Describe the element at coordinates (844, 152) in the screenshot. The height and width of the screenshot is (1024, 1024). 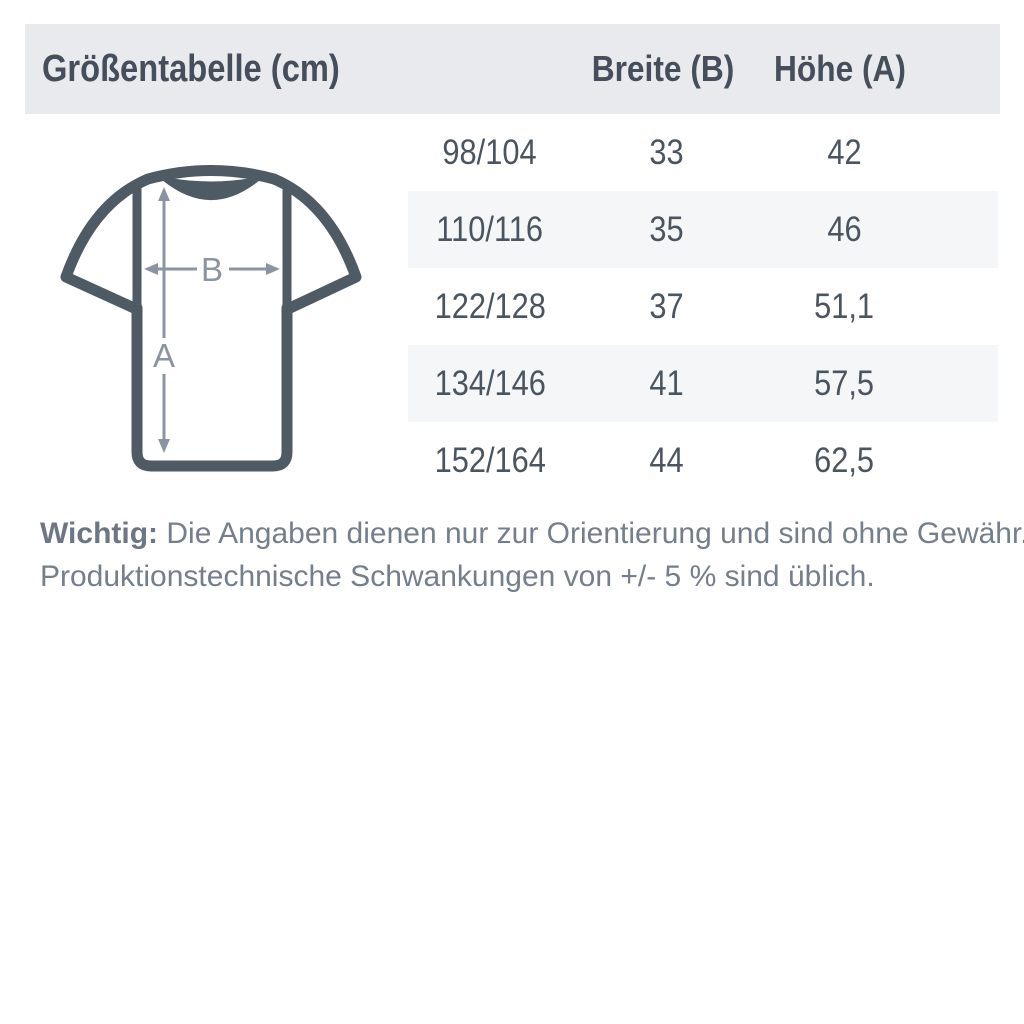
I see `hoehe-cell: 42` at that location.